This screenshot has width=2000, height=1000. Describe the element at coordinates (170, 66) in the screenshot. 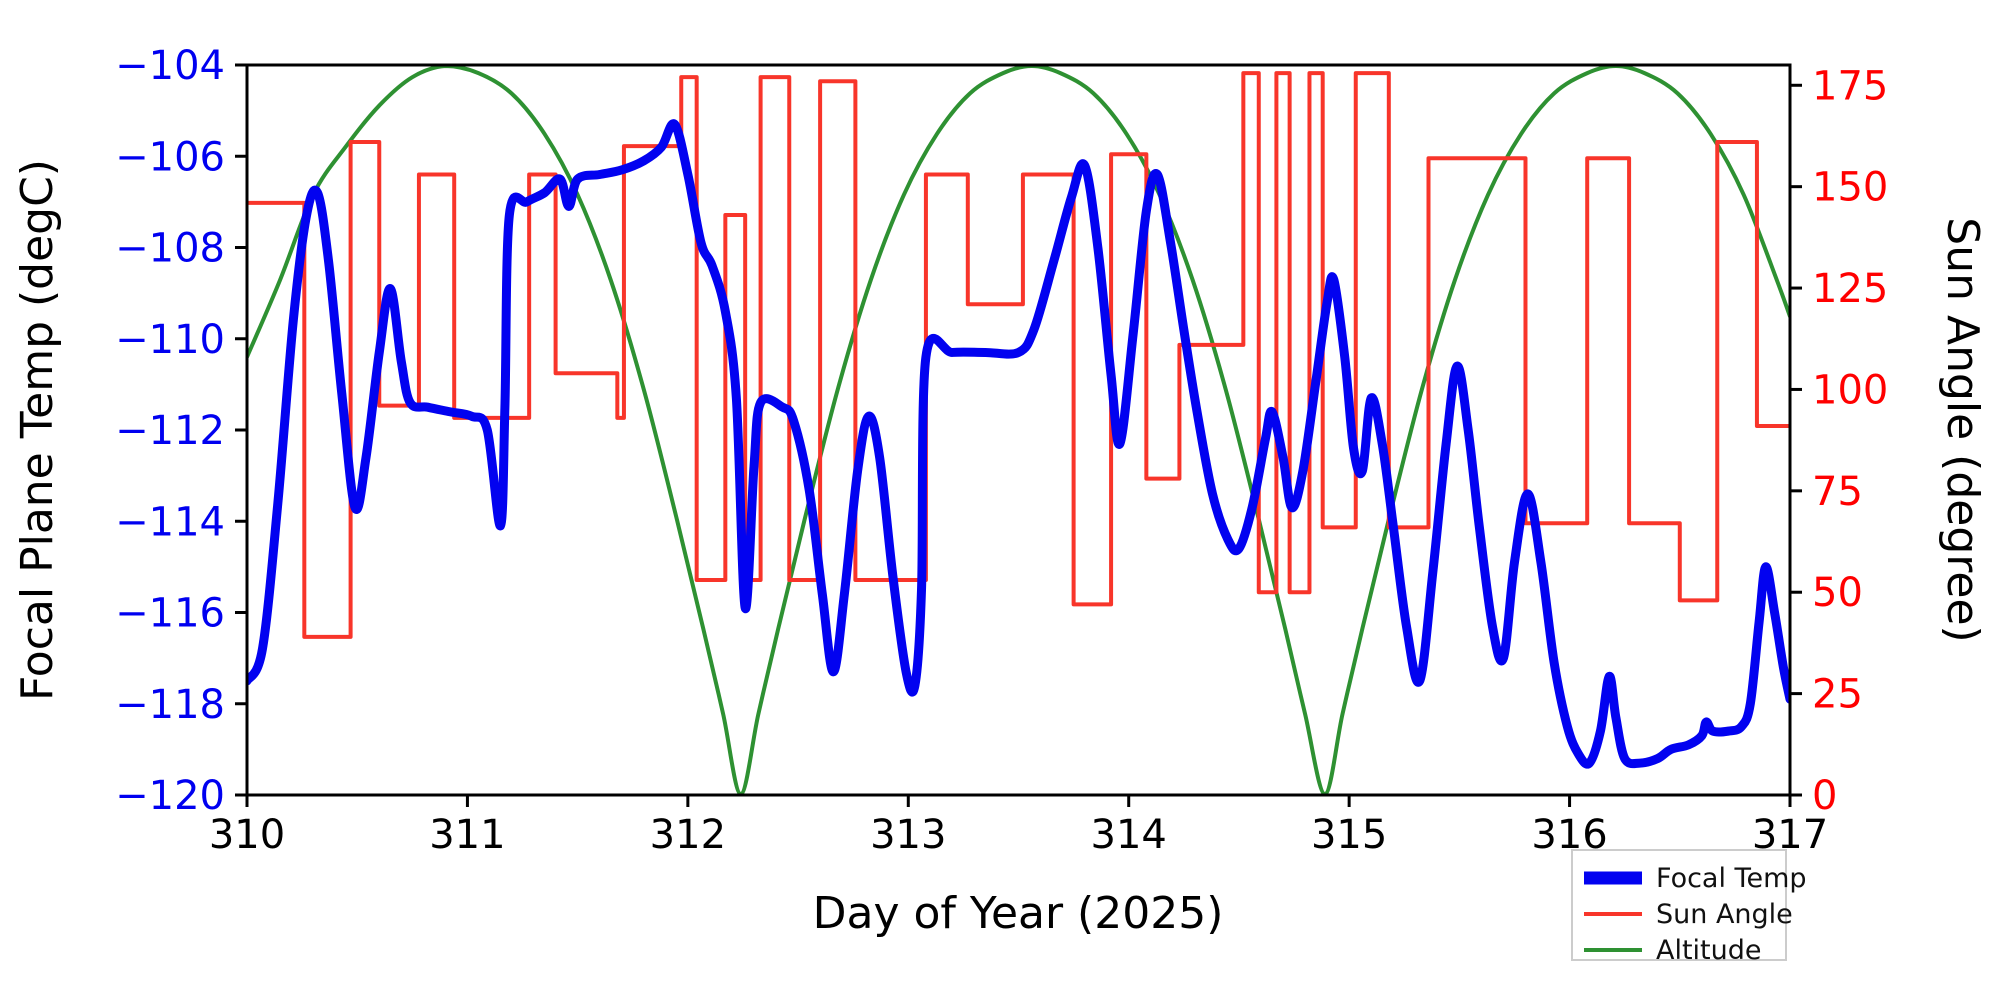

I see `y-left-tick-label: −104` at that location.